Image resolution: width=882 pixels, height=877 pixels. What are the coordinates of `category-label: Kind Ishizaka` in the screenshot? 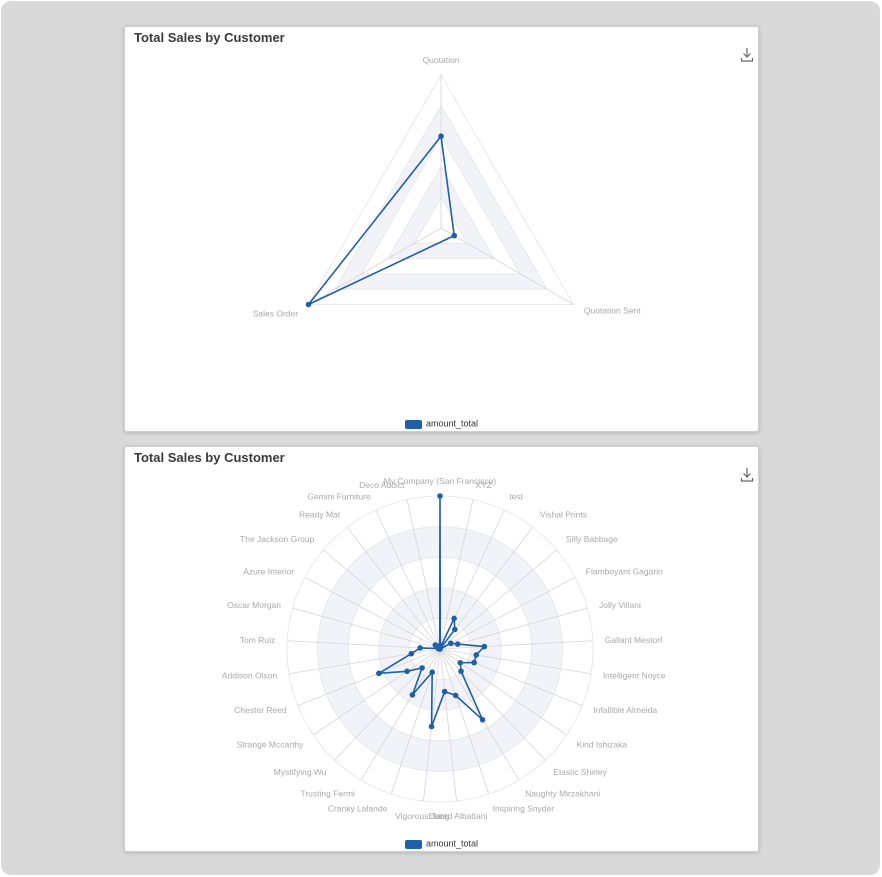 It's located at (602, 745).